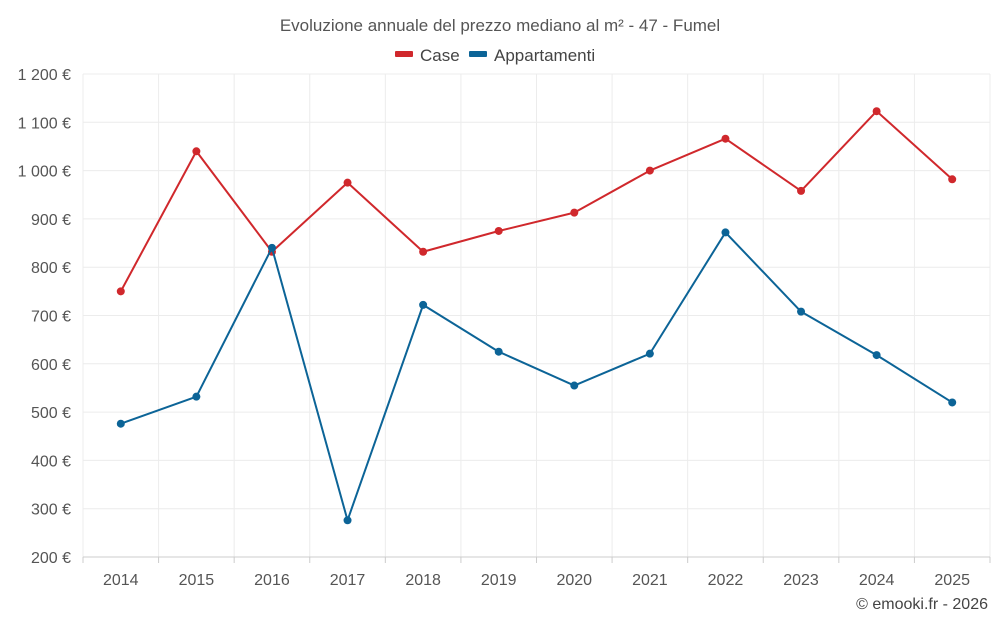 The width and height of the screenshot is (1000, 625). What do you see at coordinates (51, 510) in the screenshot?
I see `y-tick-label: 300 €` at bounding box center [51, 510].